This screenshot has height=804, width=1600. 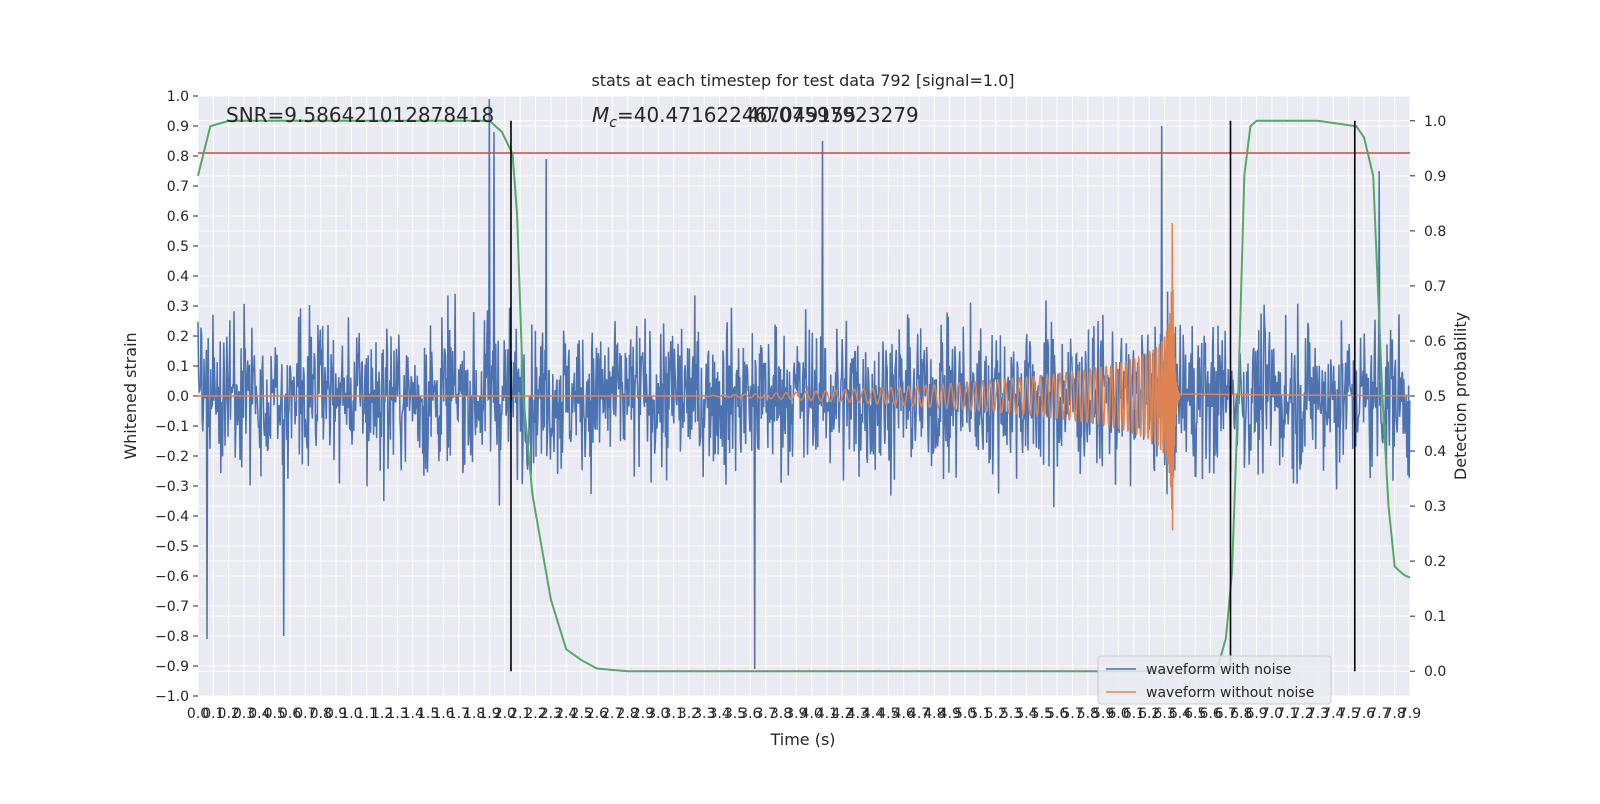 I want to click on x-tick-label: 5.4, so click(x=1026, y=714).